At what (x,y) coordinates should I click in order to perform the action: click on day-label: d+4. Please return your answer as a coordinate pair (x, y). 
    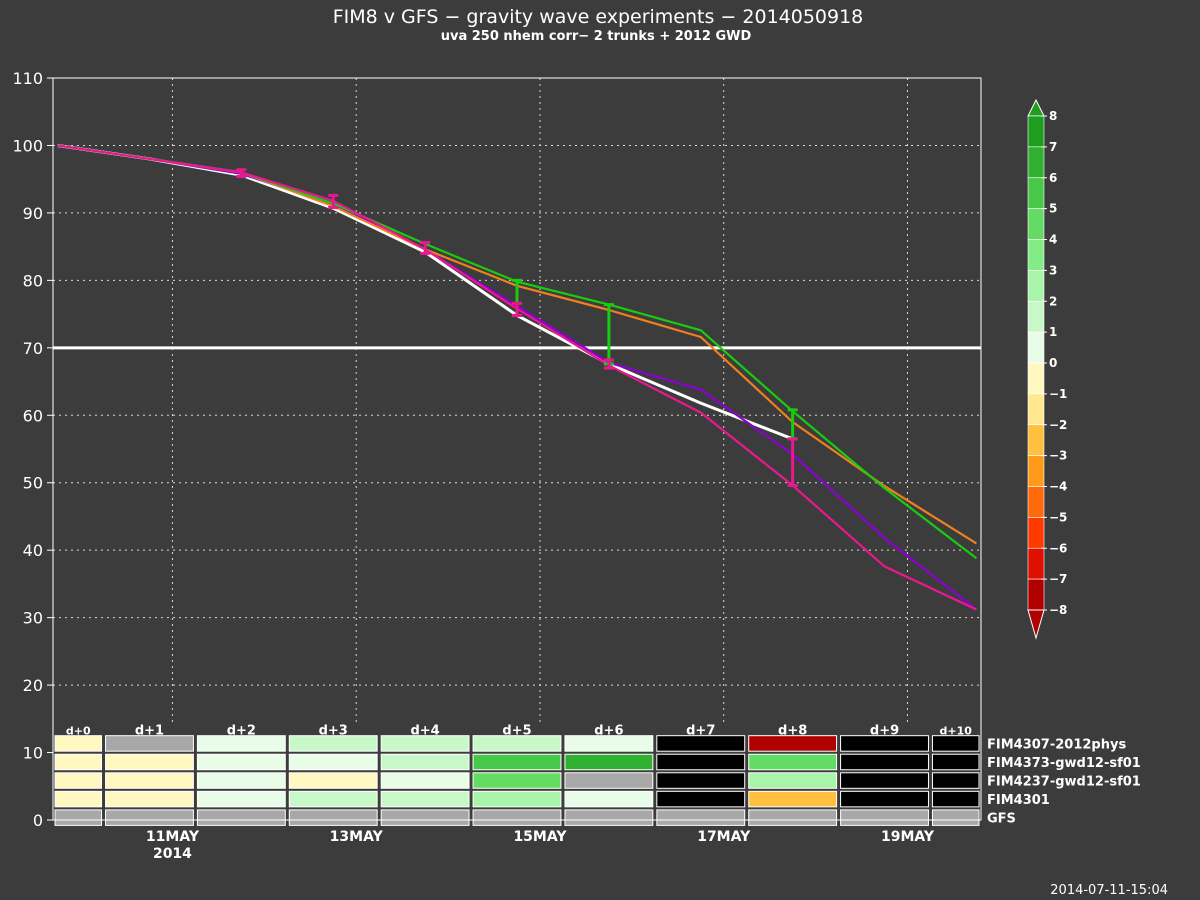
    Looking at the image, I should click on (424, 730).